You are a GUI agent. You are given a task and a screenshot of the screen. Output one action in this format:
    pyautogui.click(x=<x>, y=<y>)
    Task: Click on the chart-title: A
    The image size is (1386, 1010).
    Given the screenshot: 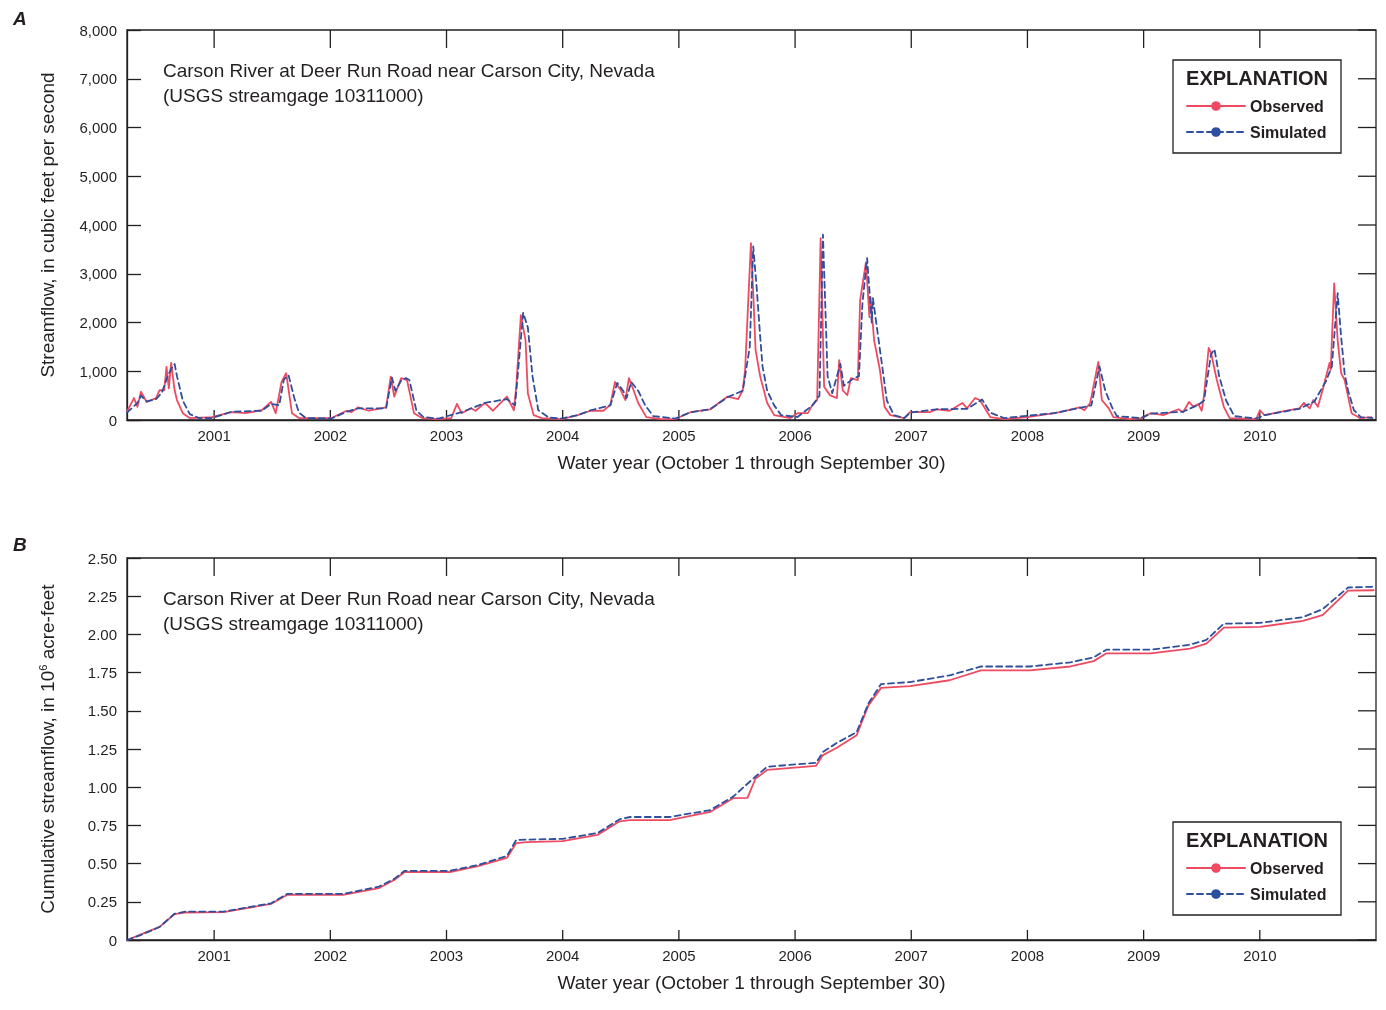 What is the action you would take?
    pyautogui.click(x=19, y=18)
    